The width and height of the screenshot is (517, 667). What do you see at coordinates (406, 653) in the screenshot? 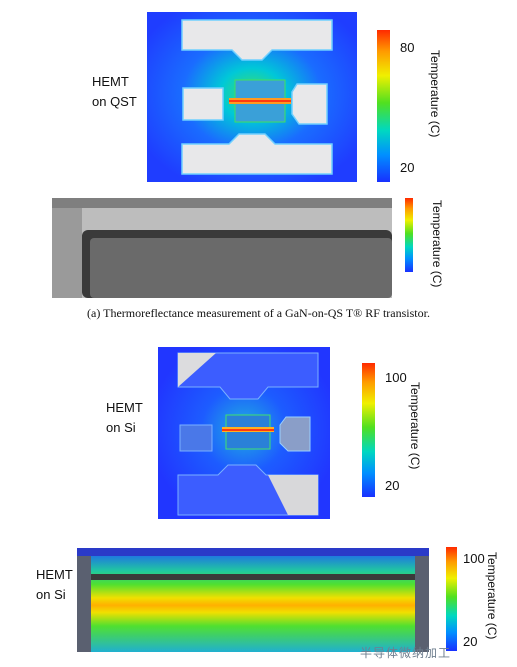
I see `watermark: 半导体微纳加工` at bounding box center [406, 653].